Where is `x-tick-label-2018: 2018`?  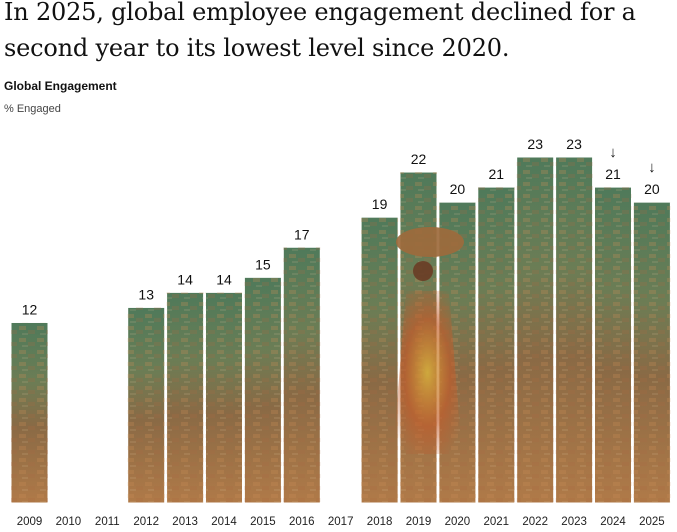
x-tick-label-2018: 2018 is located at coordinates (380, 522).